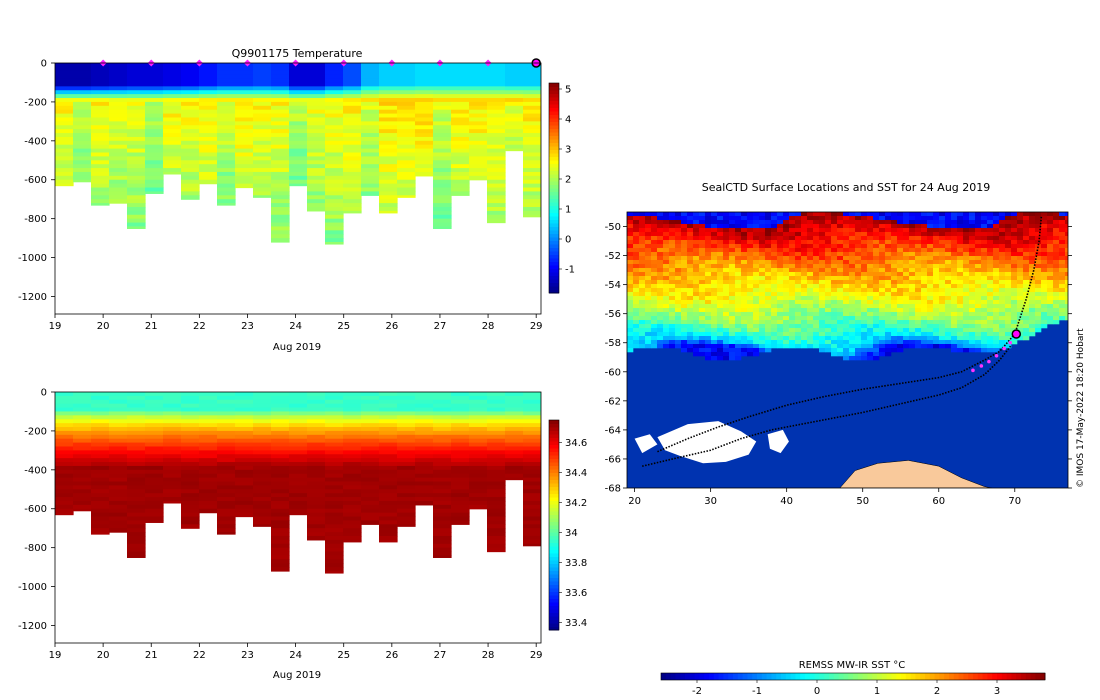 The height and width of the screenshot is (700, 1100). I want to click on recent-position, so click(1010, 342).